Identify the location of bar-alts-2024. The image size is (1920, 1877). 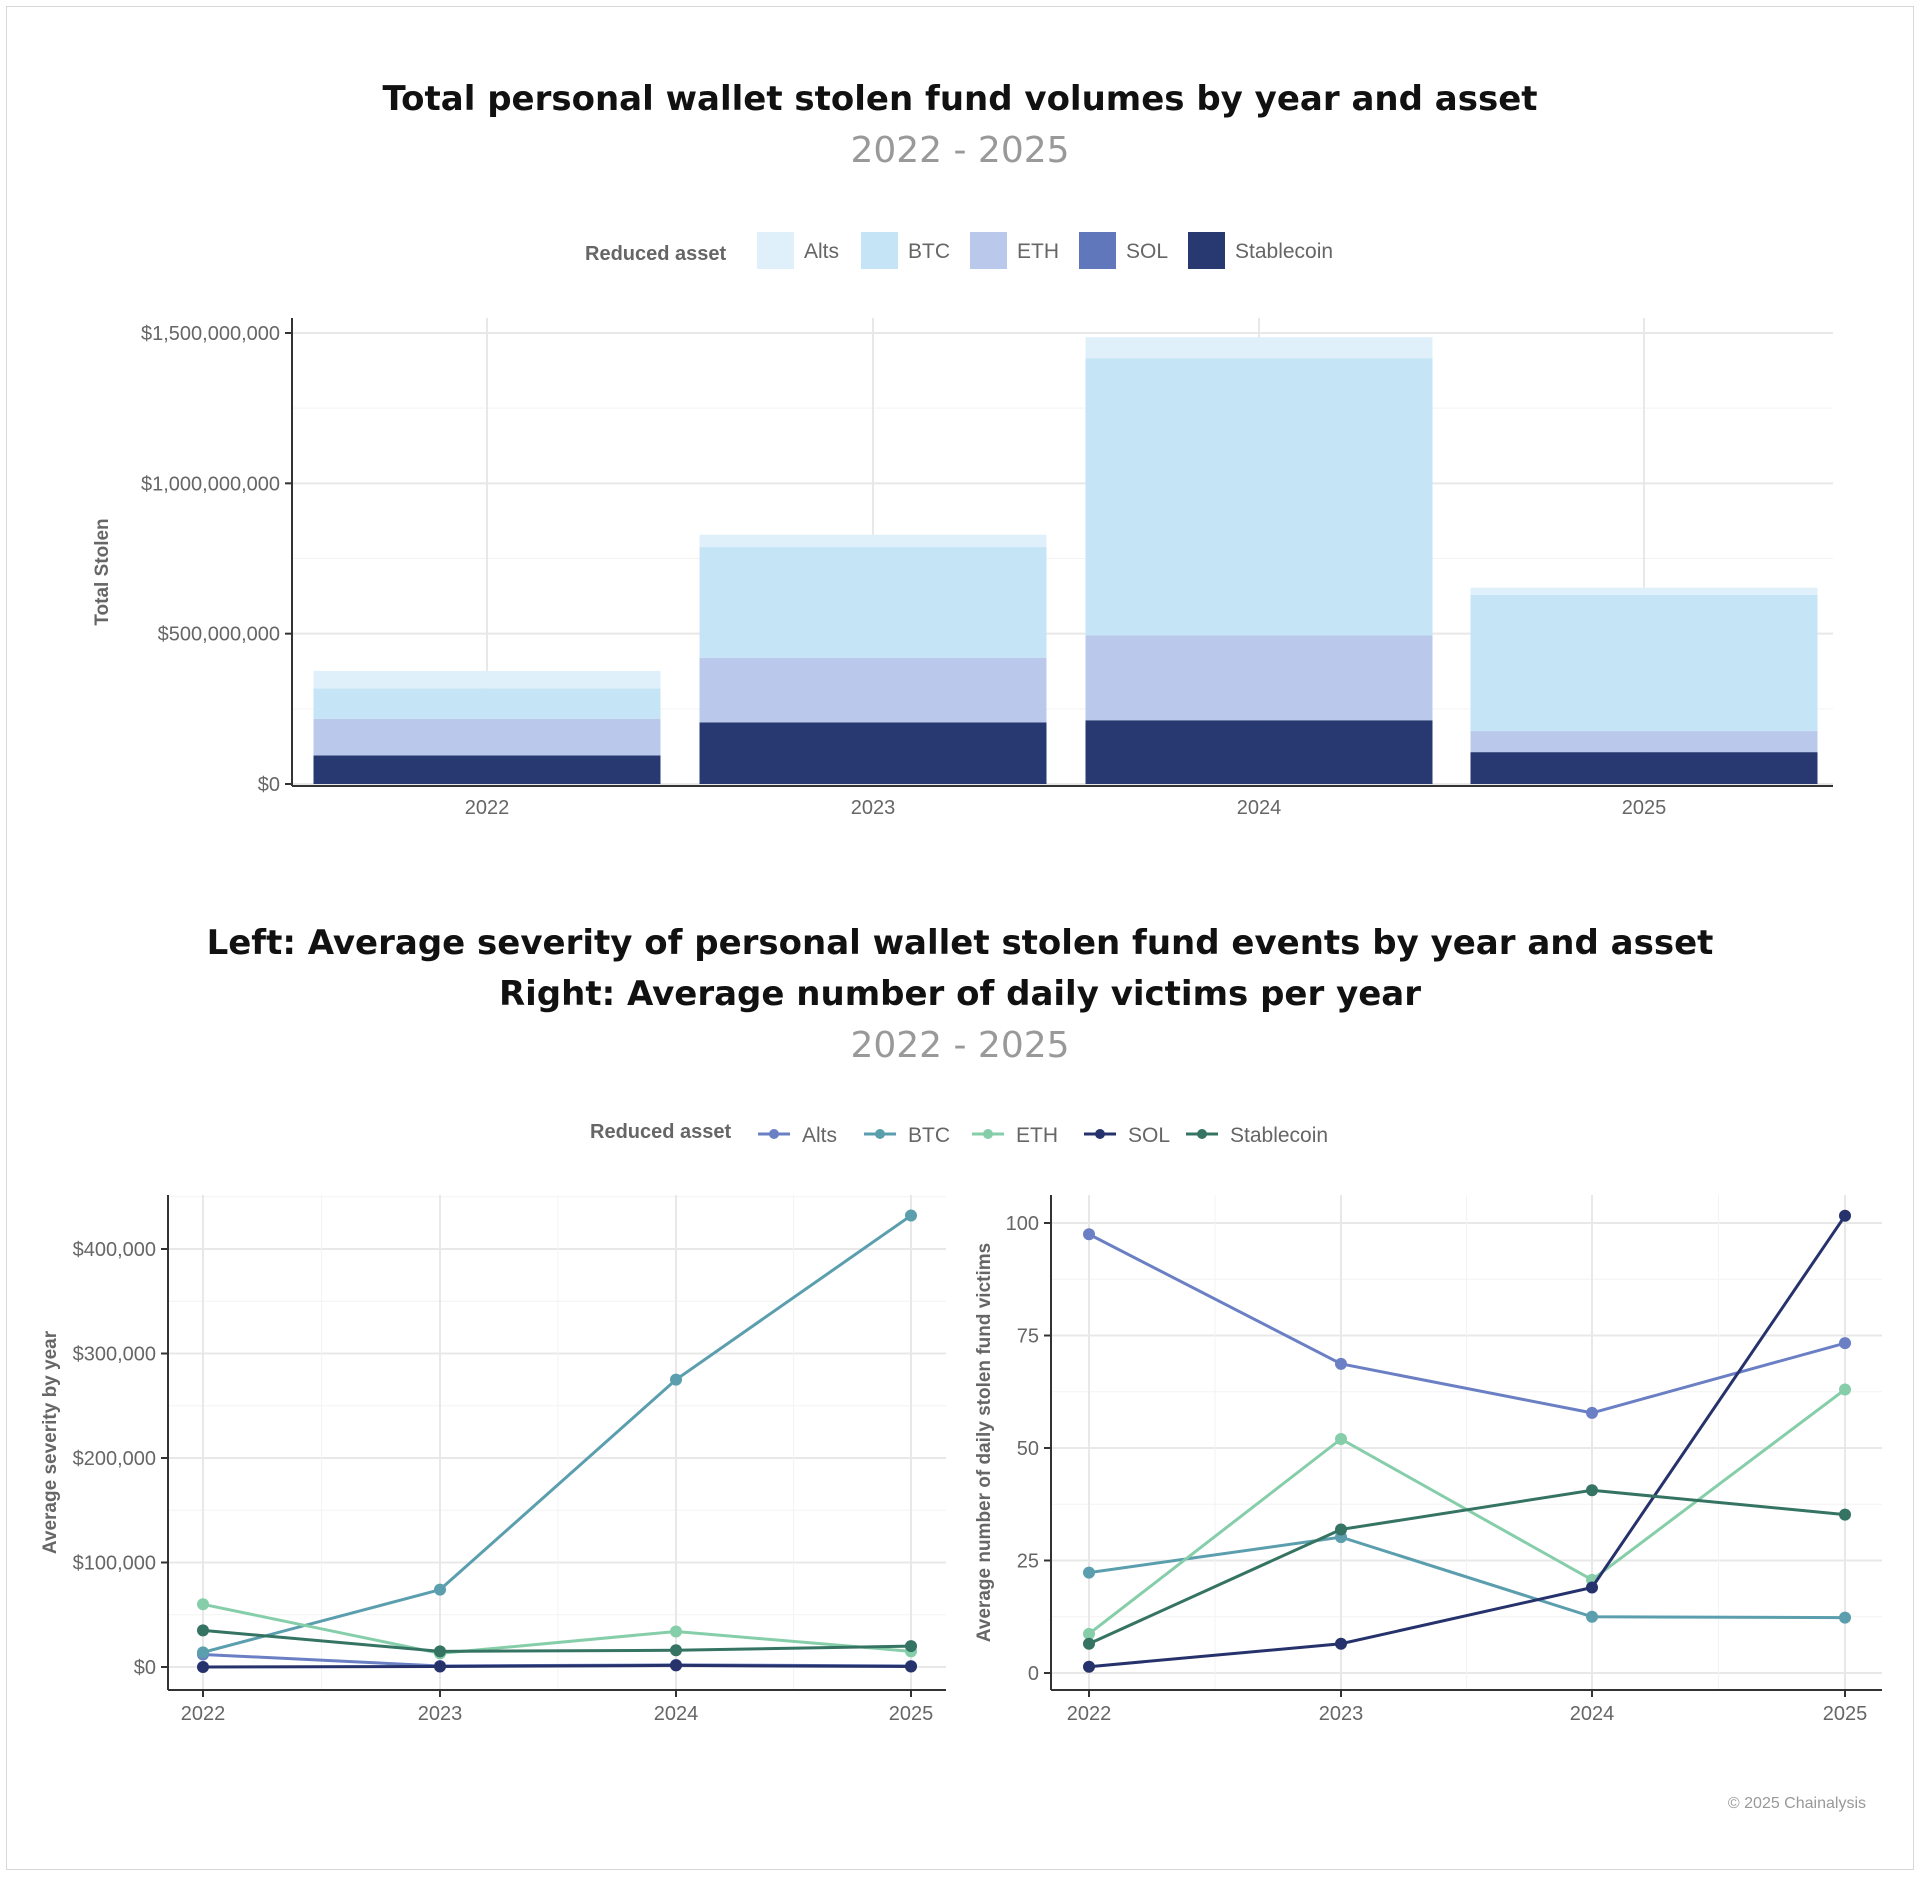
(1259, 348).